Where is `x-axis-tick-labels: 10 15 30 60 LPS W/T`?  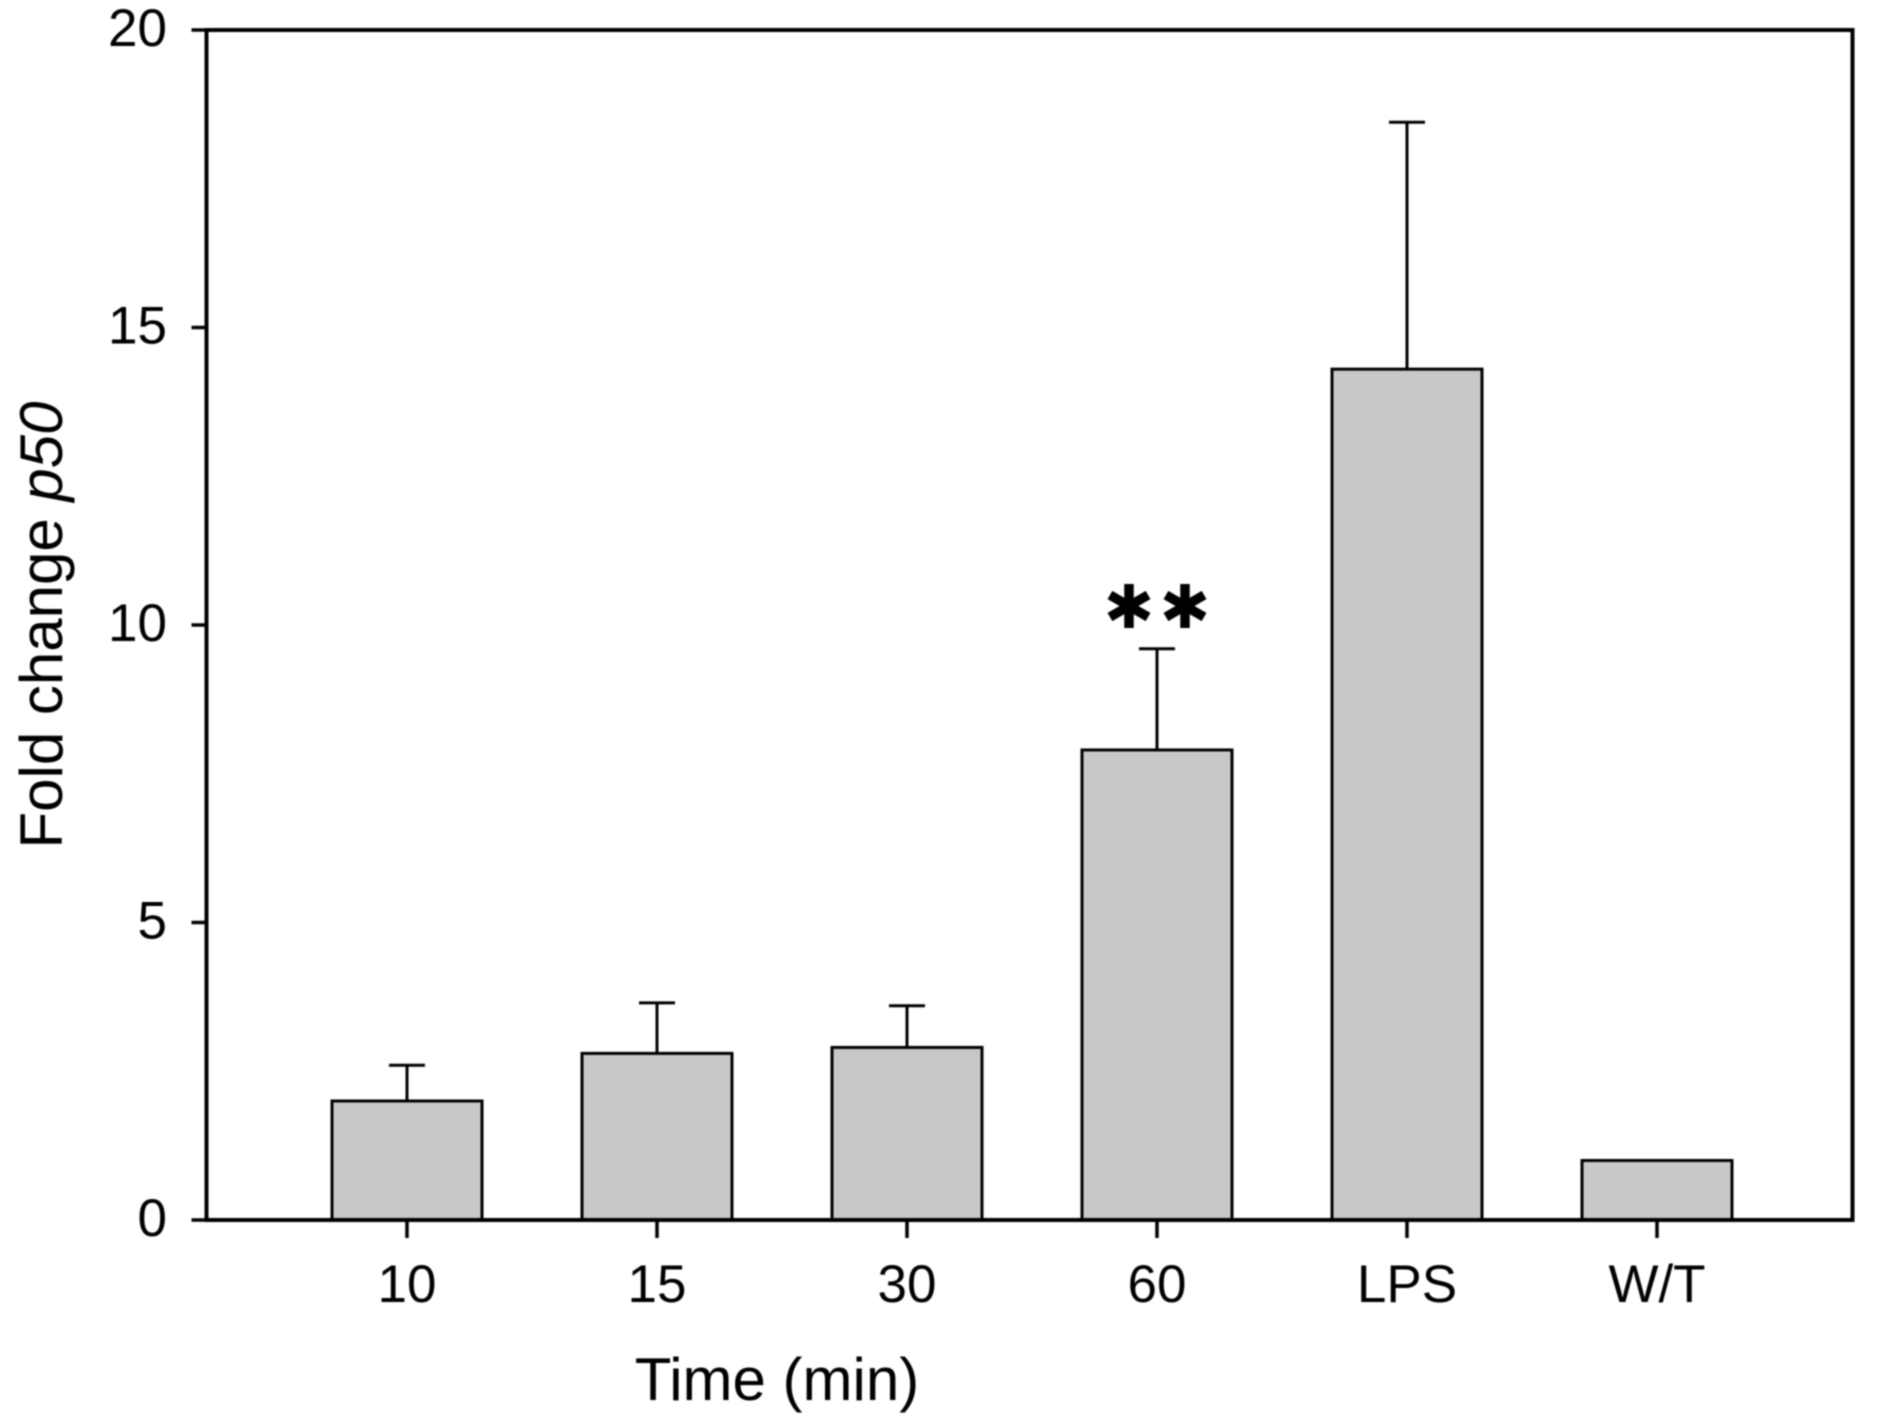 x-axis-tick-labels: 10 15 30 60 LPS W/T is located at coordinates (1042, 1284).